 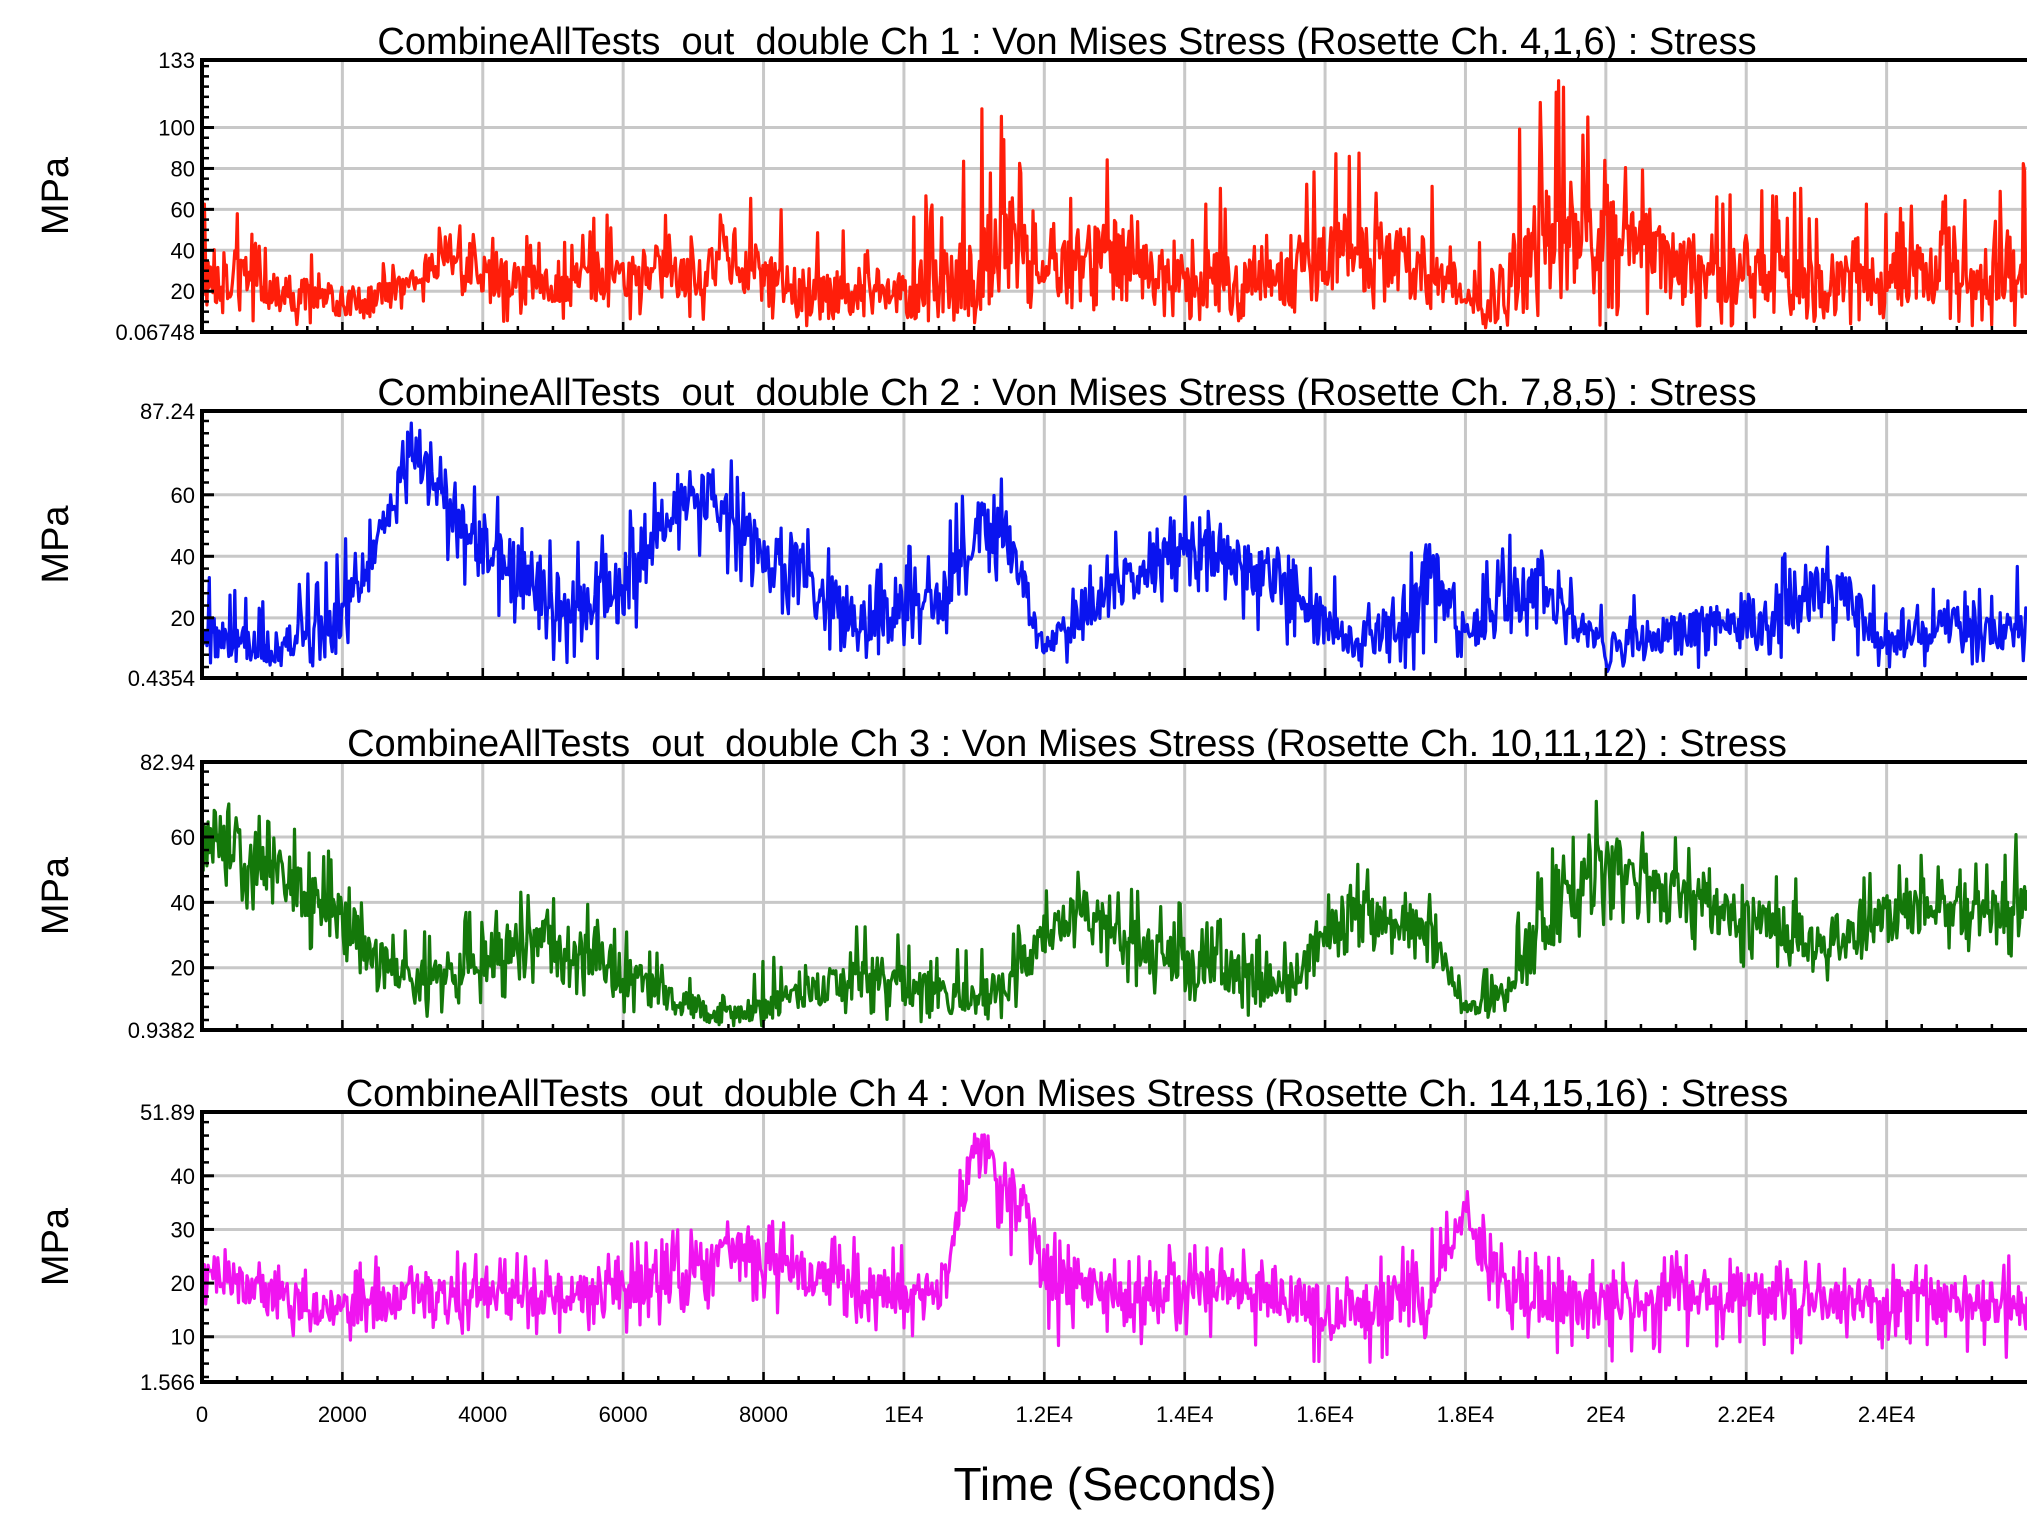 I want to click on y-tick-label: 100, so click(x=176, y=128).